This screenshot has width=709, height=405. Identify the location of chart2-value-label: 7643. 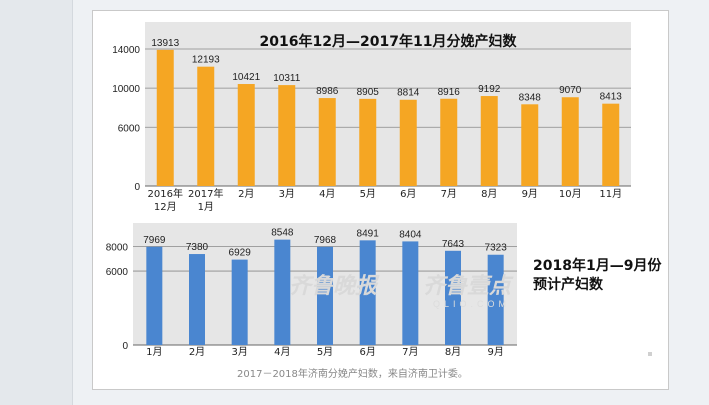
(453, 244).